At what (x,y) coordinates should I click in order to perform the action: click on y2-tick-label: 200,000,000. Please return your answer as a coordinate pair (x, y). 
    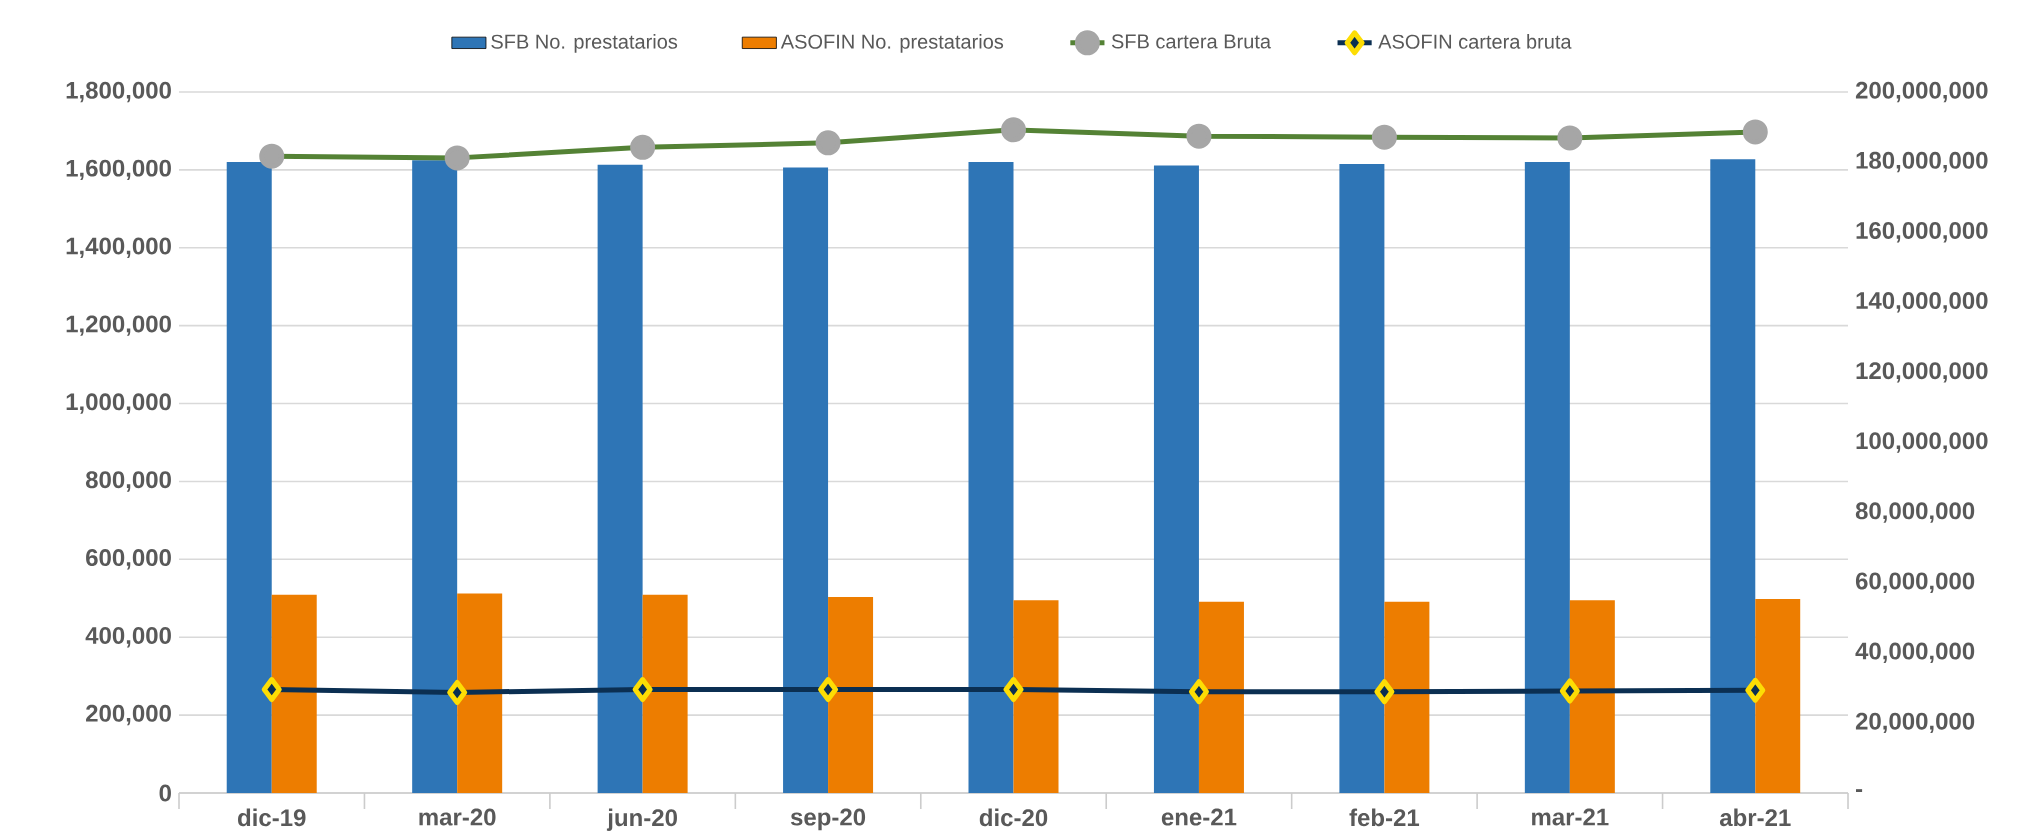
    Looking at the image, I should click on (1921, 92).